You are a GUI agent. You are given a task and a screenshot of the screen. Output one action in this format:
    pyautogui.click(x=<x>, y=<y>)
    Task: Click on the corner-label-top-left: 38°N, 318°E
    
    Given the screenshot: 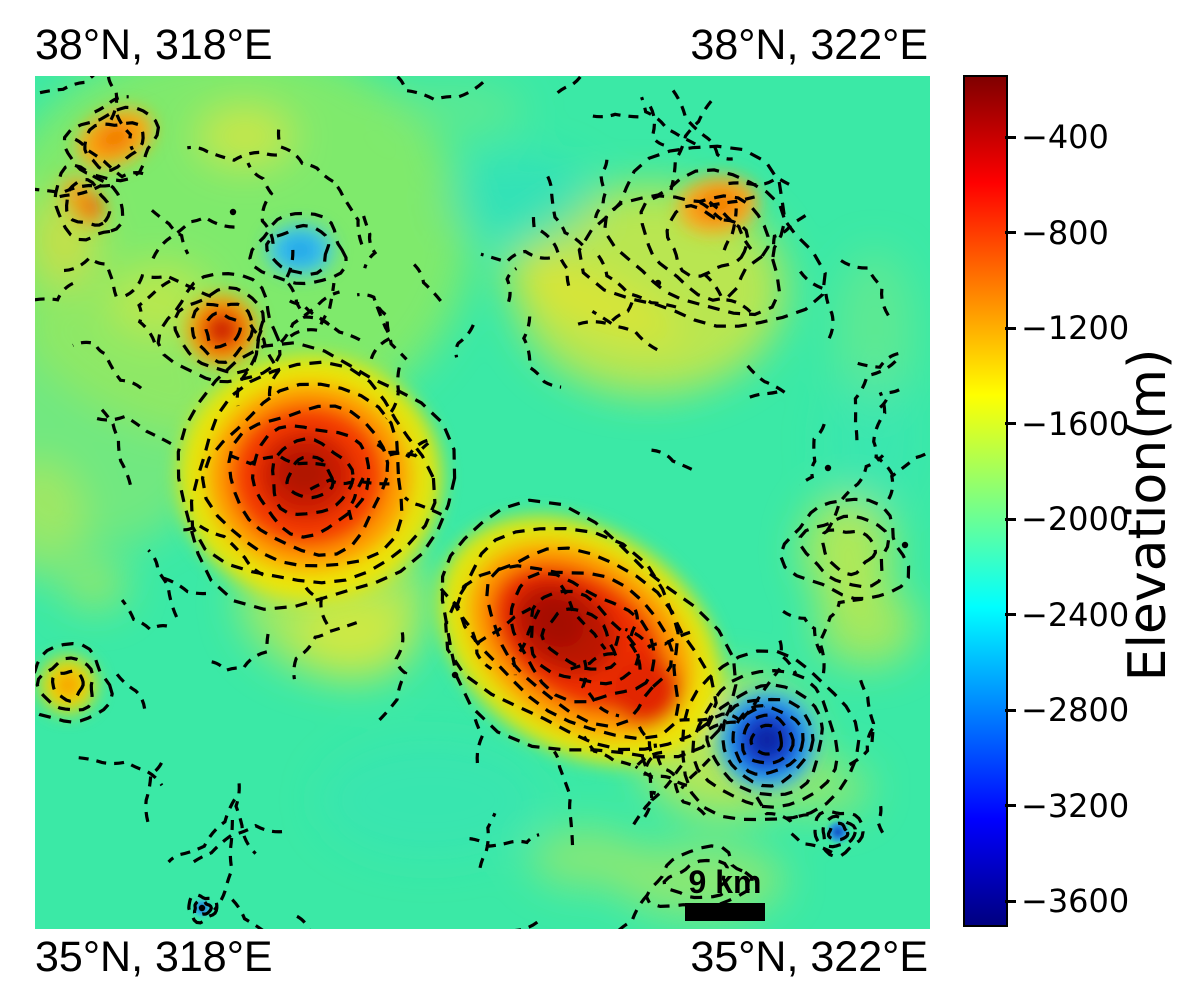 What is the action you would take?
    pyautogui.click(x=154, y=45)
    